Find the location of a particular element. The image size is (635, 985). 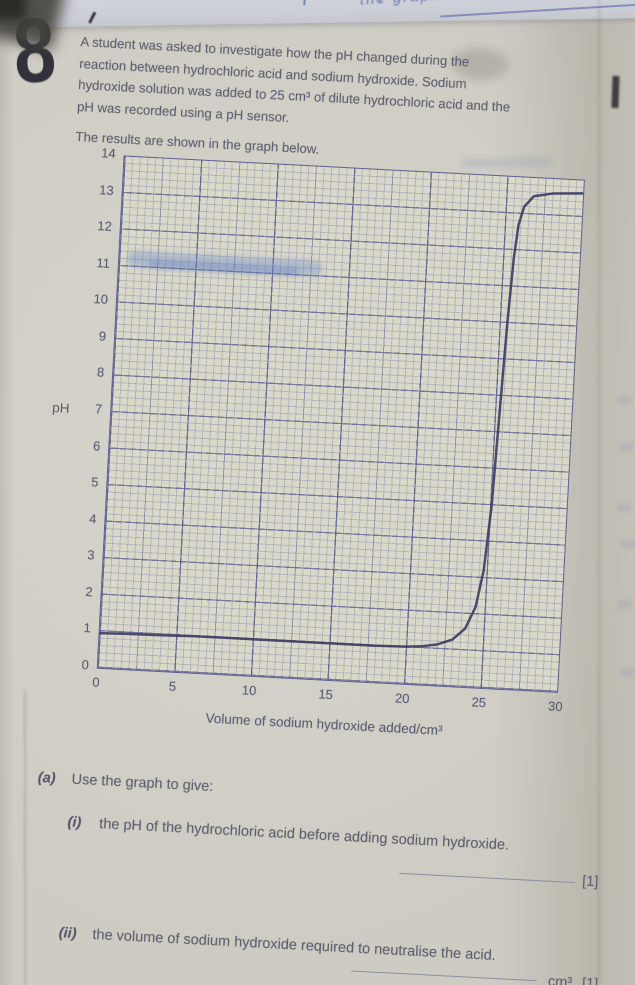

x-tick-label: 10 is located at coordinates (249, 690).